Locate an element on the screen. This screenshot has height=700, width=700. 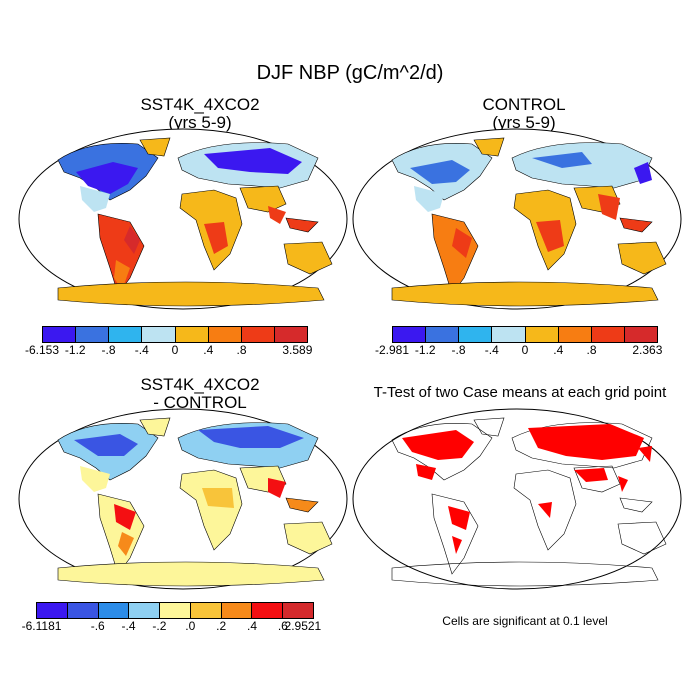
panel1-title: SST4K_4XCO2 (yrs 5-9) is located at coordinates (200, 114).